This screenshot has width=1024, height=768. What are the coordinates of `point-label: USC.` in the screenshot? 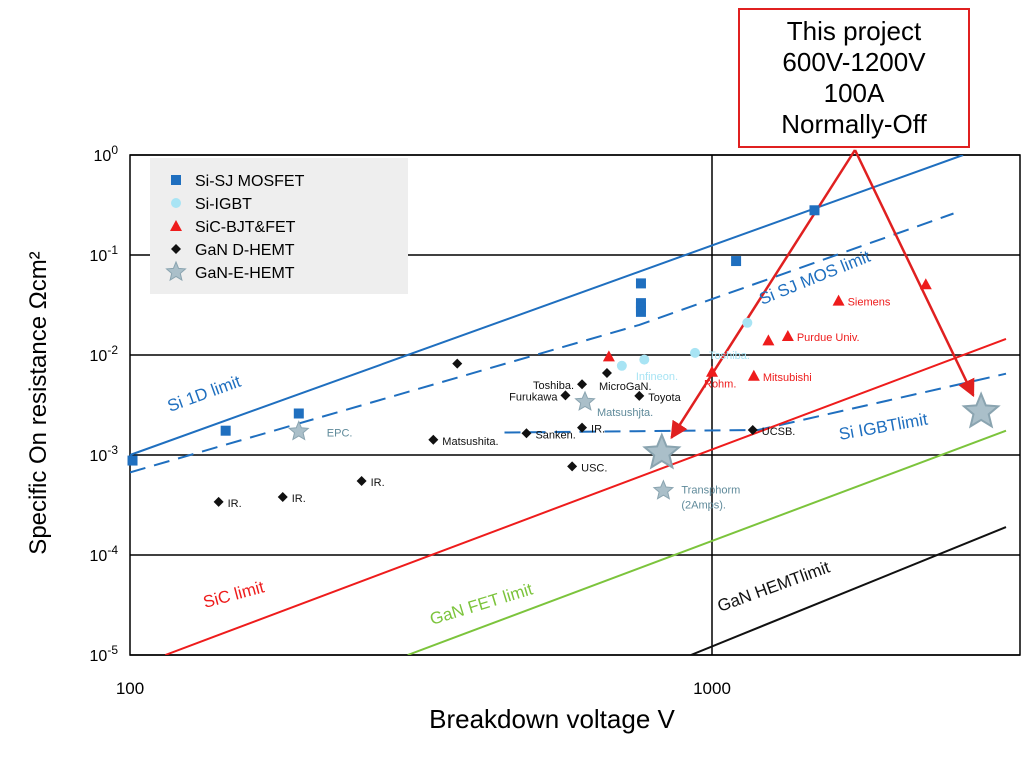 It's located at (594, 468).